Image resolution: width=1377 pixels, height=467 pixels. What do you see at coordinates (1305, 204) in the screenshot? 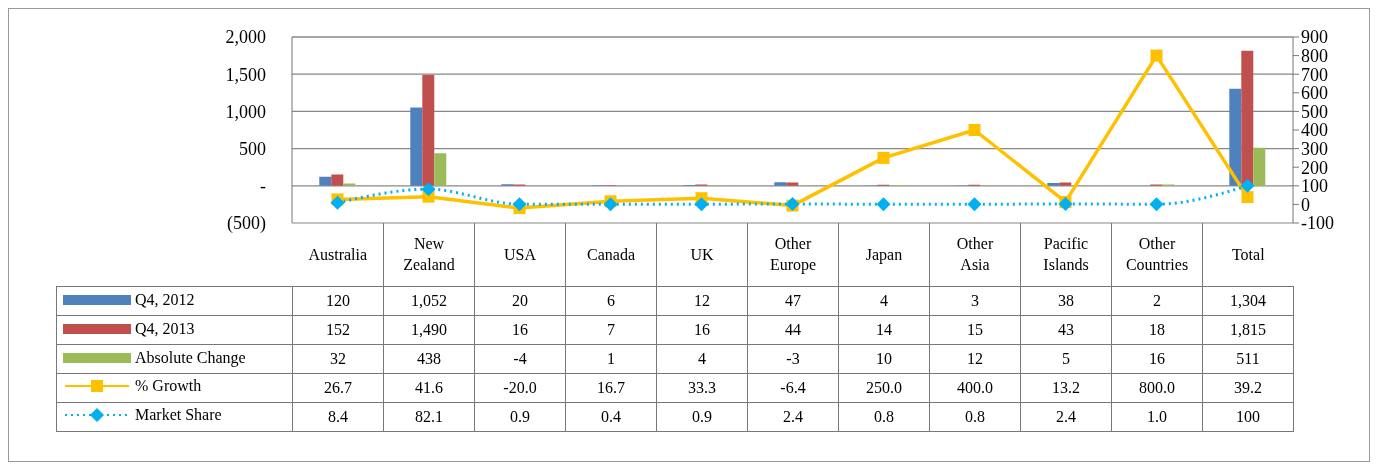
I see `y2-tick-label: 0` at bounding box center [1305, 204].